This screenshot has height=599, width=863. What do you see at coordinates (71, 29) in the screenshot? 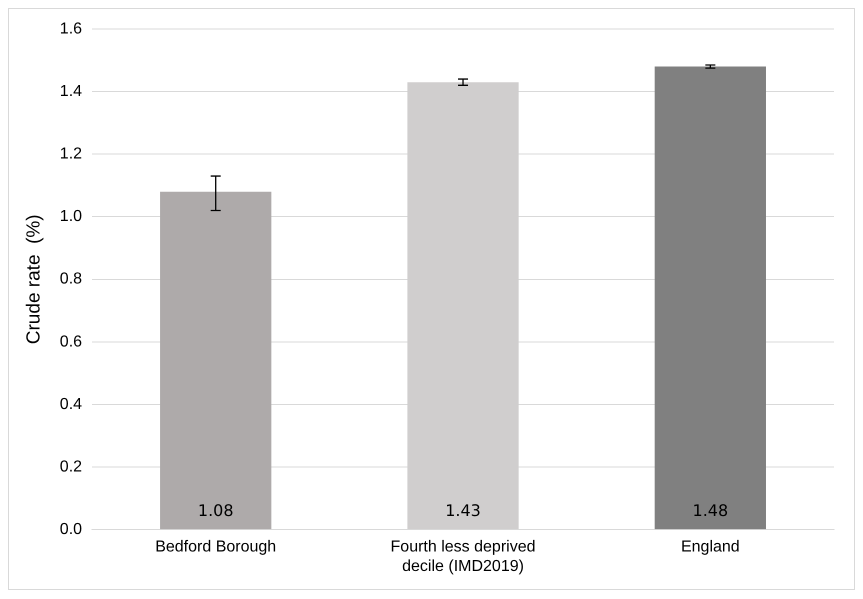
I see `y-tick-label: 1.6` at bounding box center [71, 29].